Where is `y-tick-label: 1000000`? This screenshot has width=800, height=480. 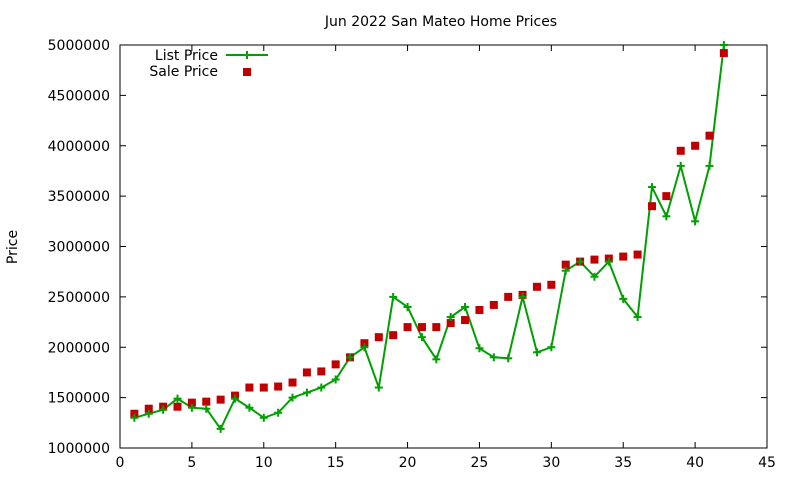
y-tick-label: 1000000 is located at coordinates (79, 449).